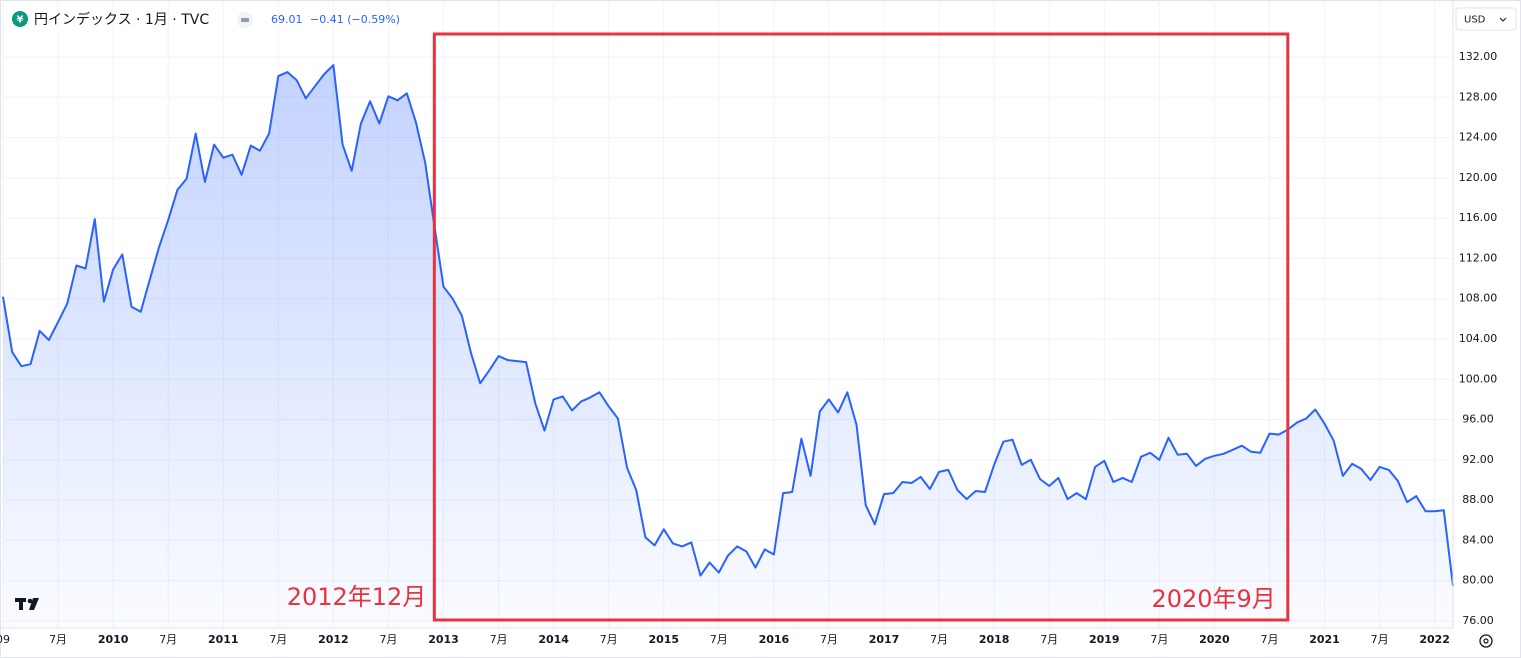 Image resolution: width=1521 pixels, height=658 pixels. I want to click on x-tick-label: 2012, so click(333, 639).